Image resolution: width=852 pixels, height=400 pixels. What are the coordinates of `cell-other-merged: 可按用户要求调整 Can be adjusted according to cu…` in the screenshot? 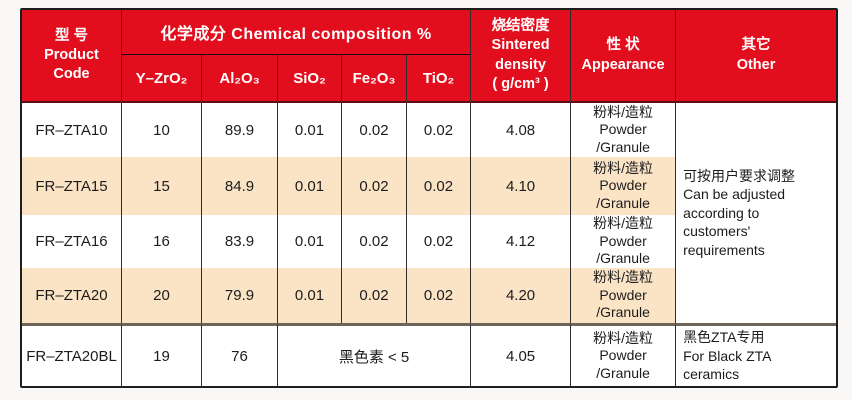 It's located at (756, 213).